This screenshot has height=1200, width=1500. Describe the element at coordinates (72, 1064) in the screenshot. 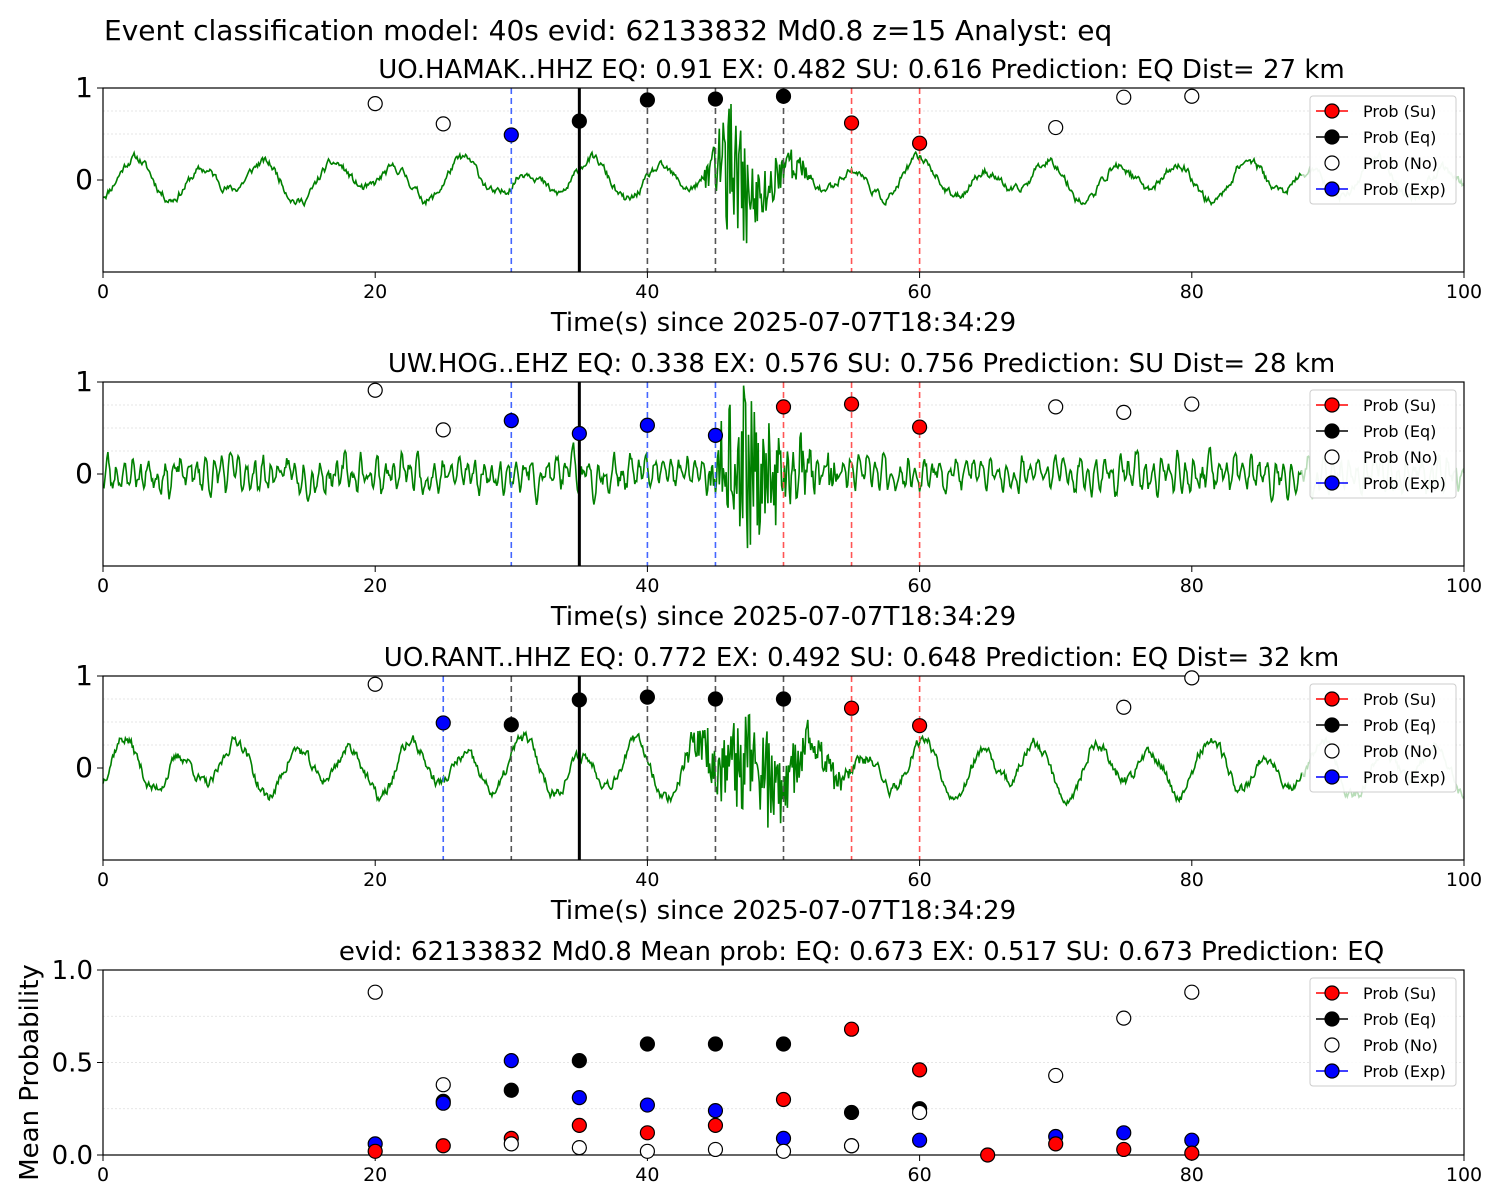

I see `y-tick-label: 0.5` at that location.